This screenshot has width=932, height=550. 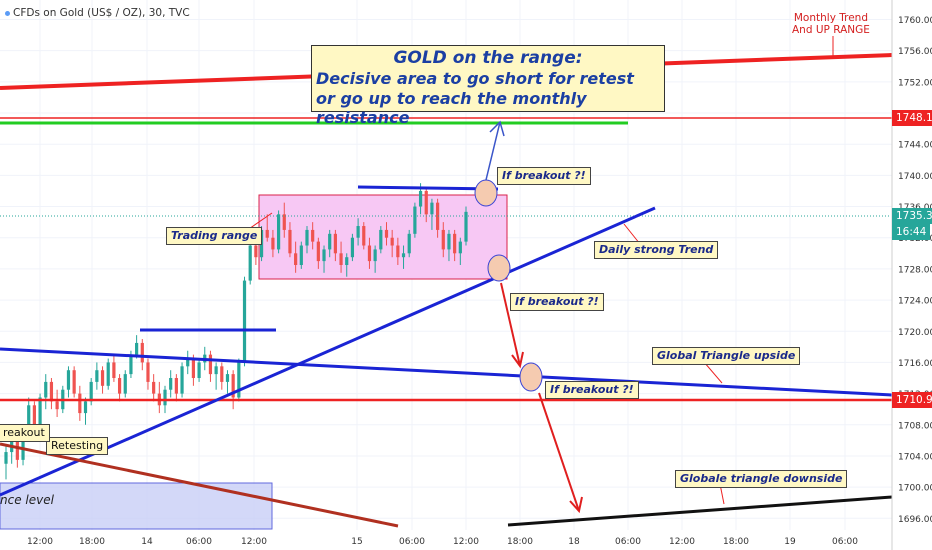 I want to click on headline-title: GOLD on the range:, so click(x=488, y=58).